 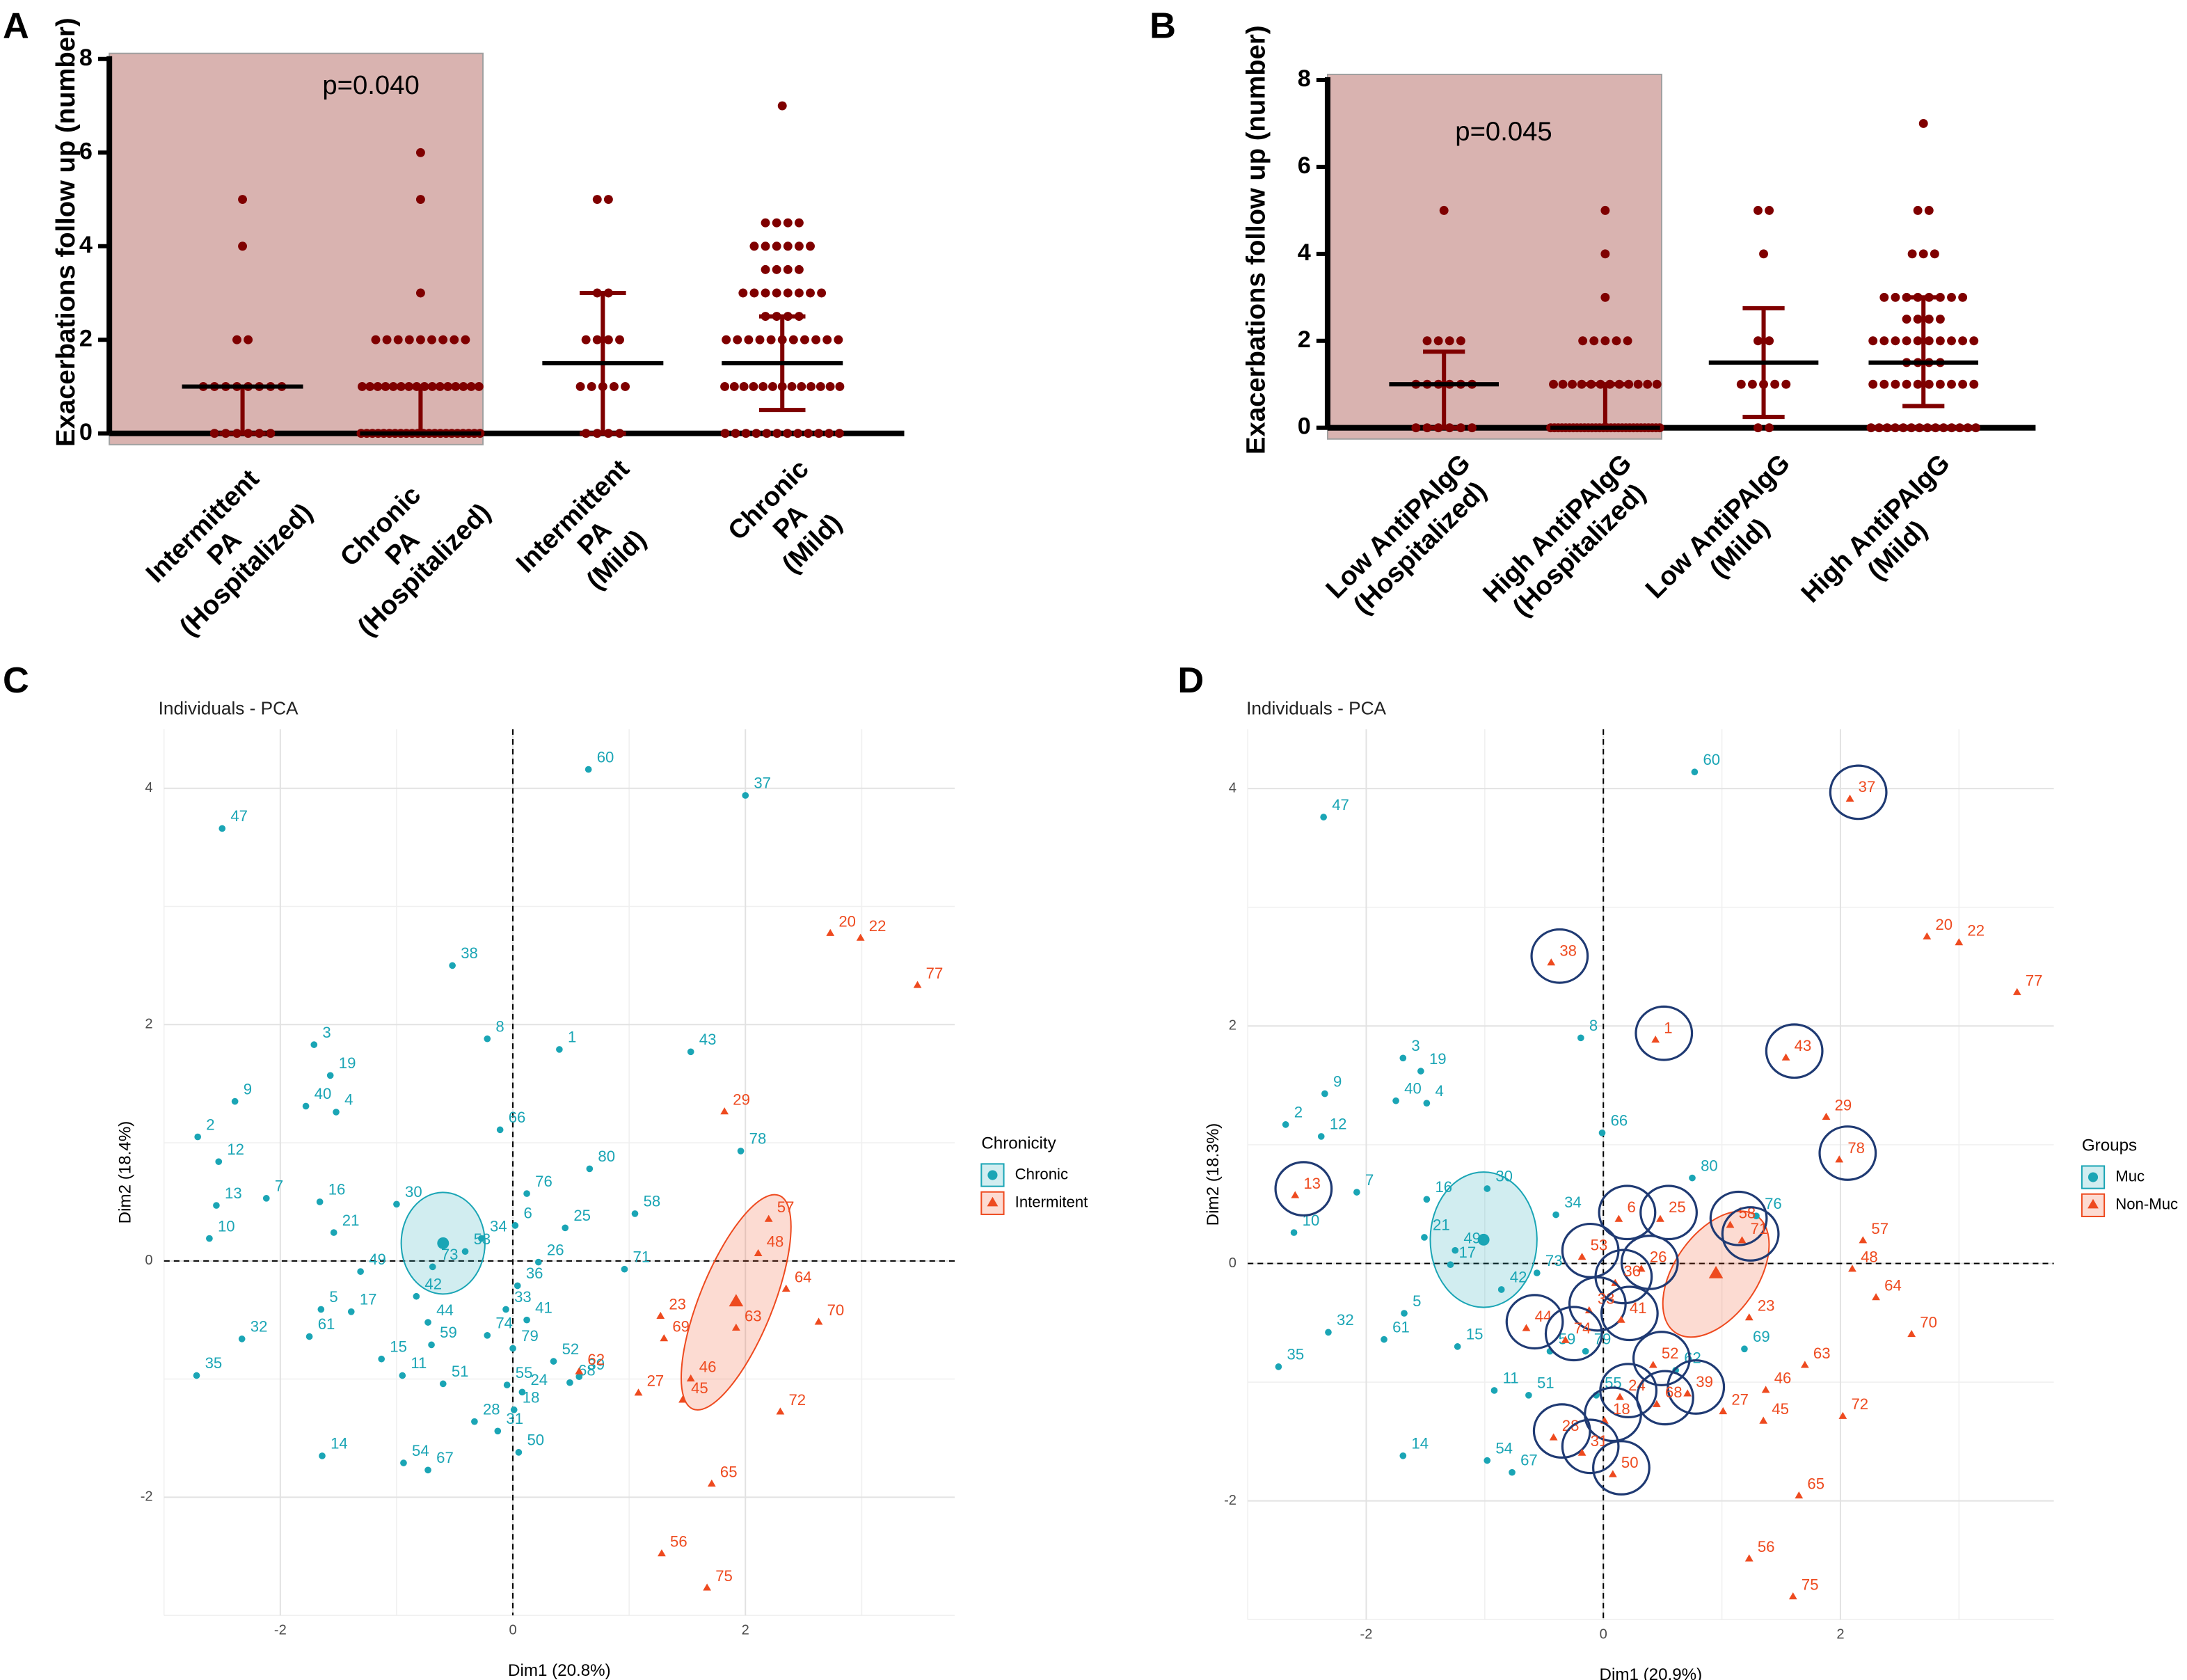 What do you see at coordinates (419, 1363) in the screenshot?
I see `point-label: 11` at bounding box center [419, 1363].